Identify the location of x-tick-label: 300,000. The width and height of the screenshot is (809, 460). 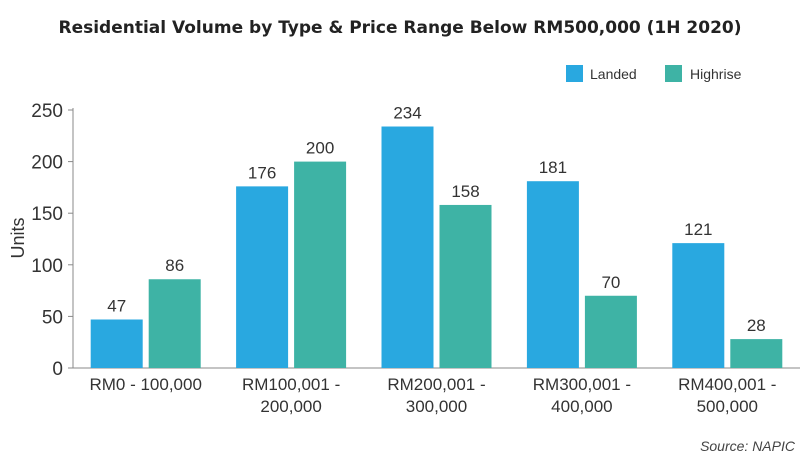
(436, 406).